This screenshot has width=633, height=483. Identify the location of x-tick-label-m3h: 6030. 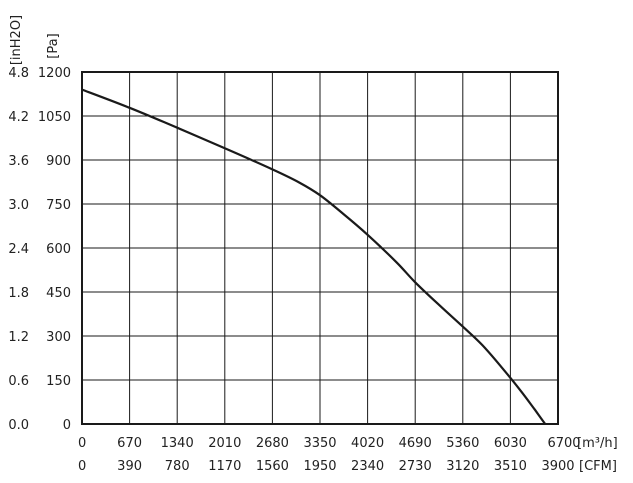
(510, 443).